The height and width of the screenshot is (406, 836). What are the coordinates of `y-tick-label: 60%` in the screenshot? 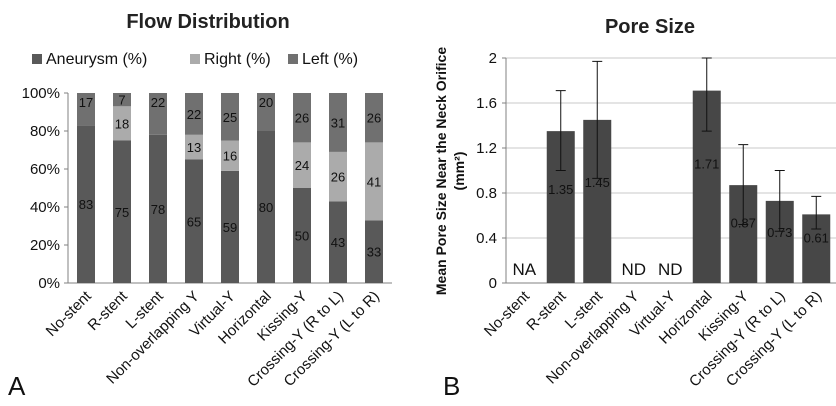 It's located at (45, 169).